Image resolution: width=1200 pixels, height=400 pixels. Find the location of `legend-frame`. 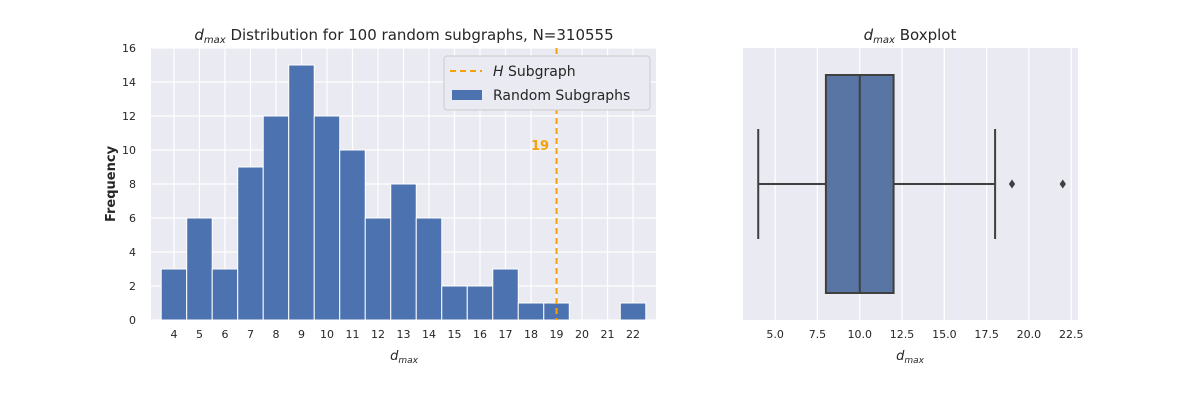

legend-frame is located at coordinates (547, 83).